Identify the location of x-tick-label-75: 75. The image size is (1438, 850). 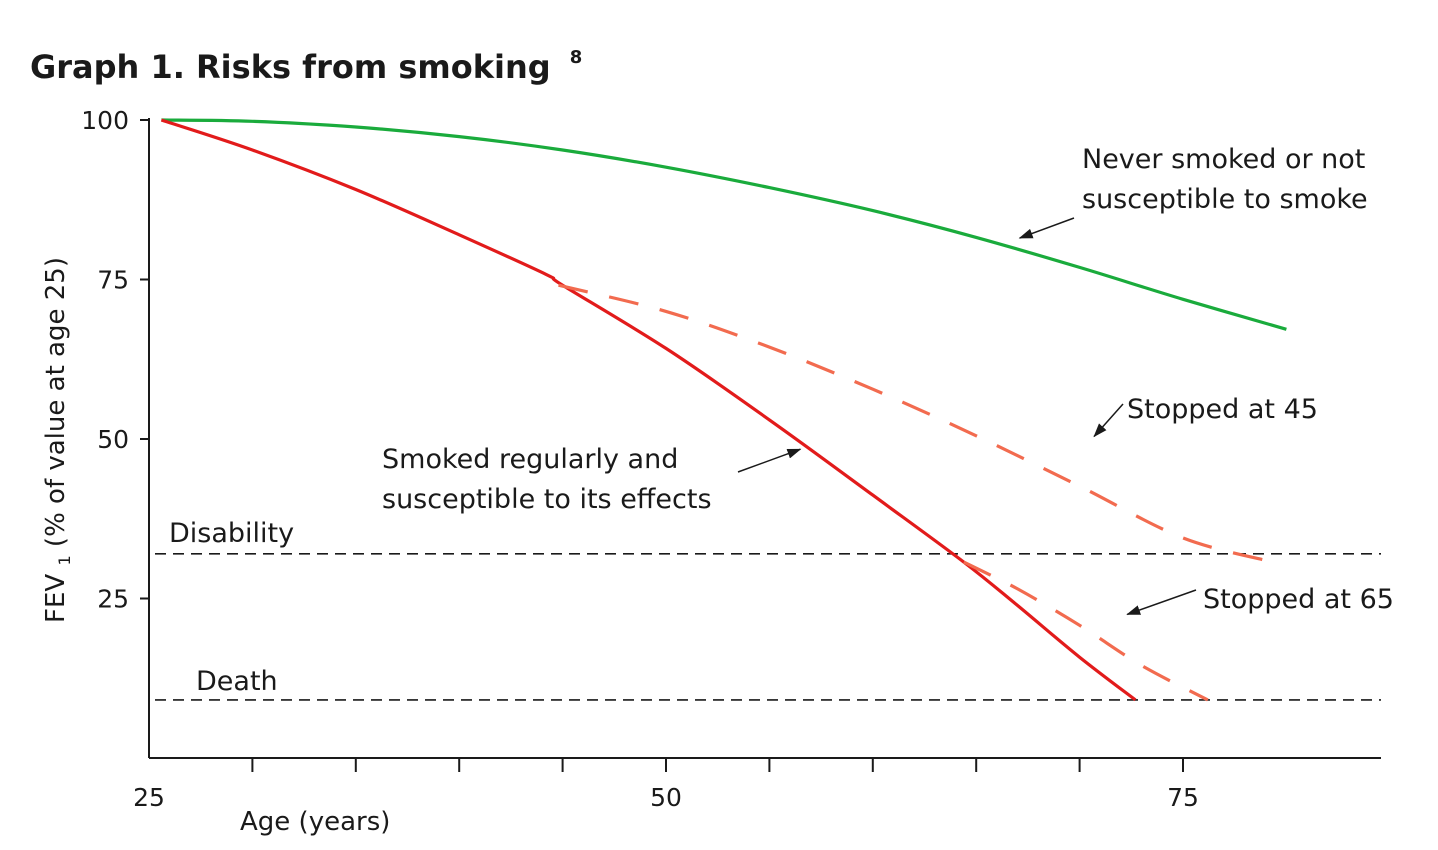
(1183, 797).